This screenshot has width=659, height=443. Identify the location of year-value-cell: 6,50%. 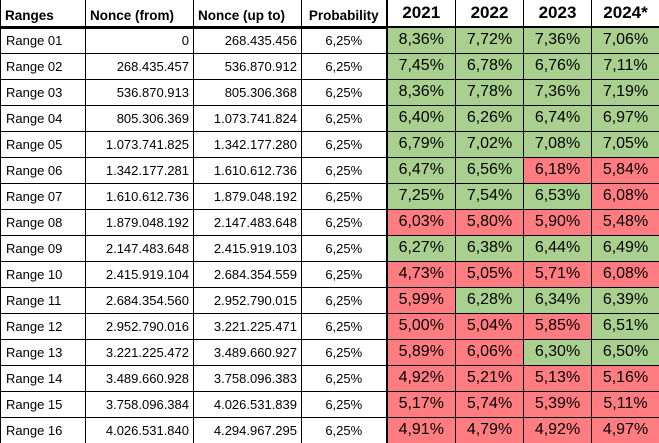
(625, 352).